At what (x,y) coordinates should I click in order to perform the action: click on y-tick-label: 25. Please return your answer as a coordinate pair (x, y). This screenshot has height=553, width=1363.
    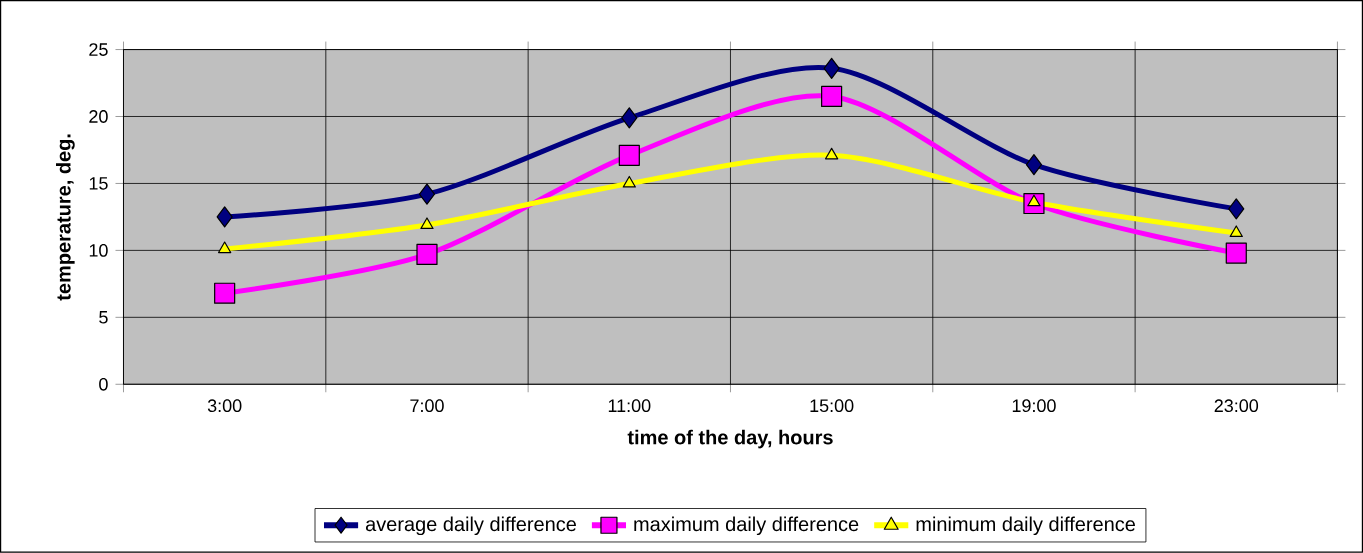
    Looking at the image, I should click on (98, 50).